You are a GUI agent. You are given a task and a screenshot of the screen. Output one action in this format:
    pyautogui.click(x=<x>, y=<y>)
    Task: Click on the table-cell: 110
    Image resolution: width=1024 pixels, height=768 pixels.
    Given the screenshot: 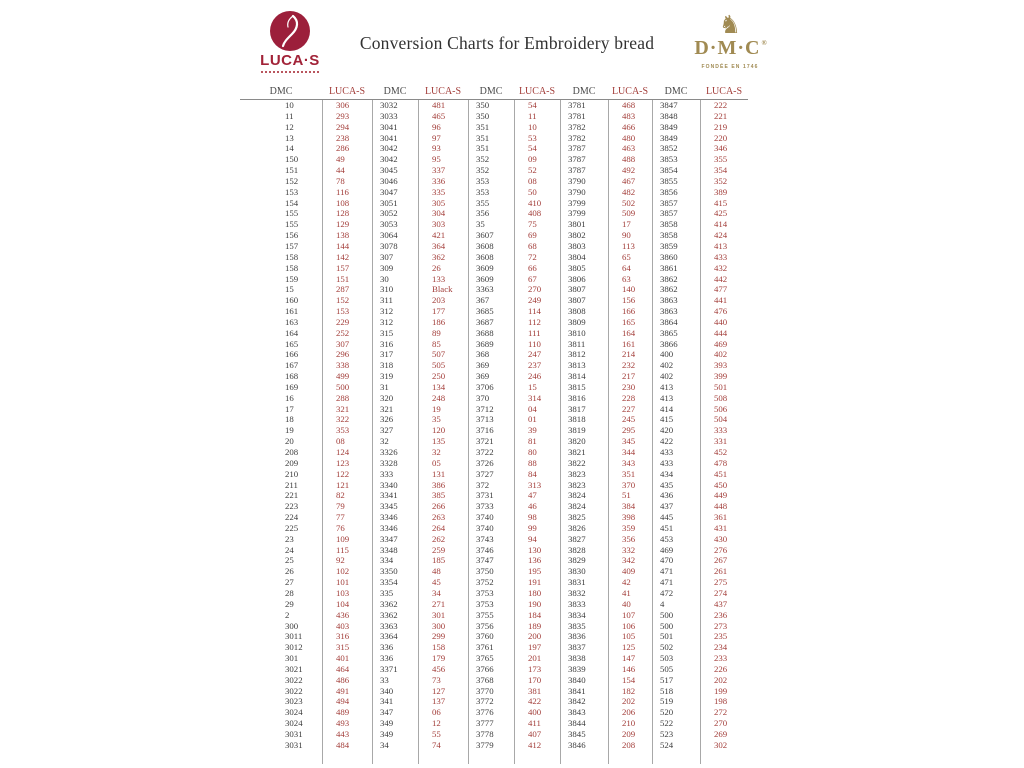 What is the action you would take?
    pyautogui.click(x=537, y=344)
    